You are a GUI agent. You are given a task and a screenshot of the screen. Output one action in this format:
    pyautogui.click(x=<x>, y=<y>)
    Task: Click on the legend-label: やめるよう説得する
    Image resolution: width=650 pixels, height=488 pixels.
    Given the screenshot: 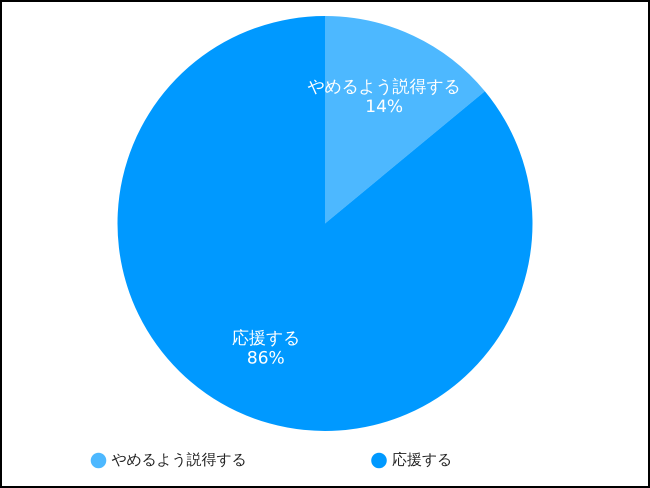 What is the action you would take?
    pyautogui.click(x=232, y=459)
    